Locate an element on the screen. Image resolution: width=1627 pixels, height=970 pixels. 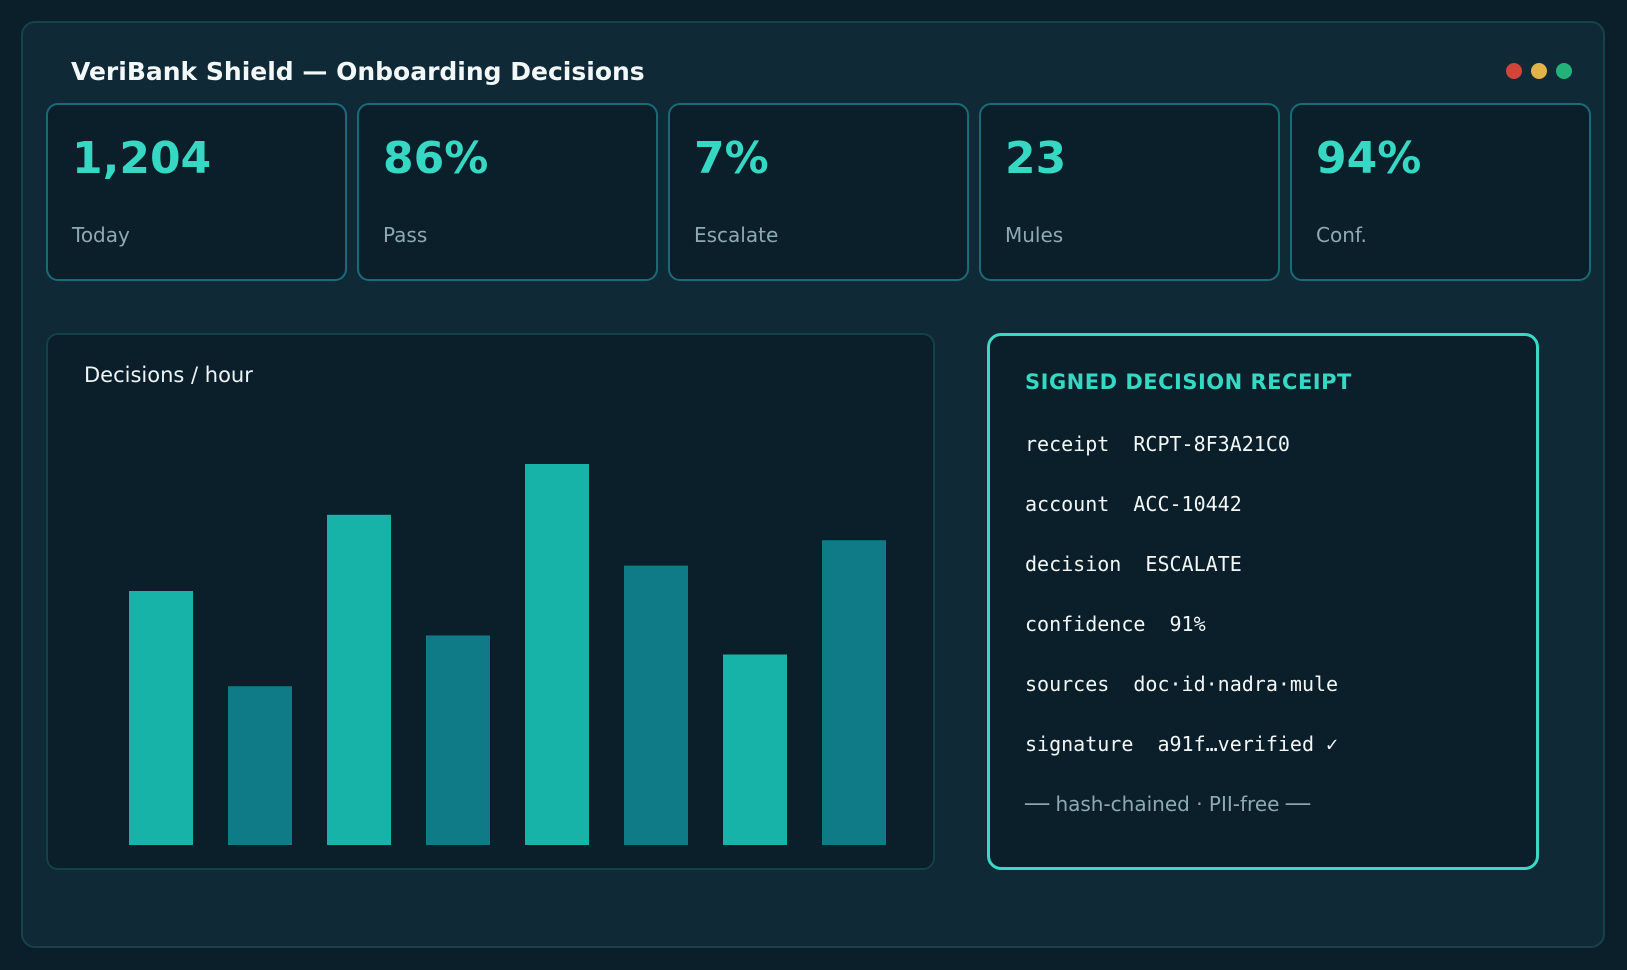
receipt-value: 91% is located at coordinates (1187, 624).